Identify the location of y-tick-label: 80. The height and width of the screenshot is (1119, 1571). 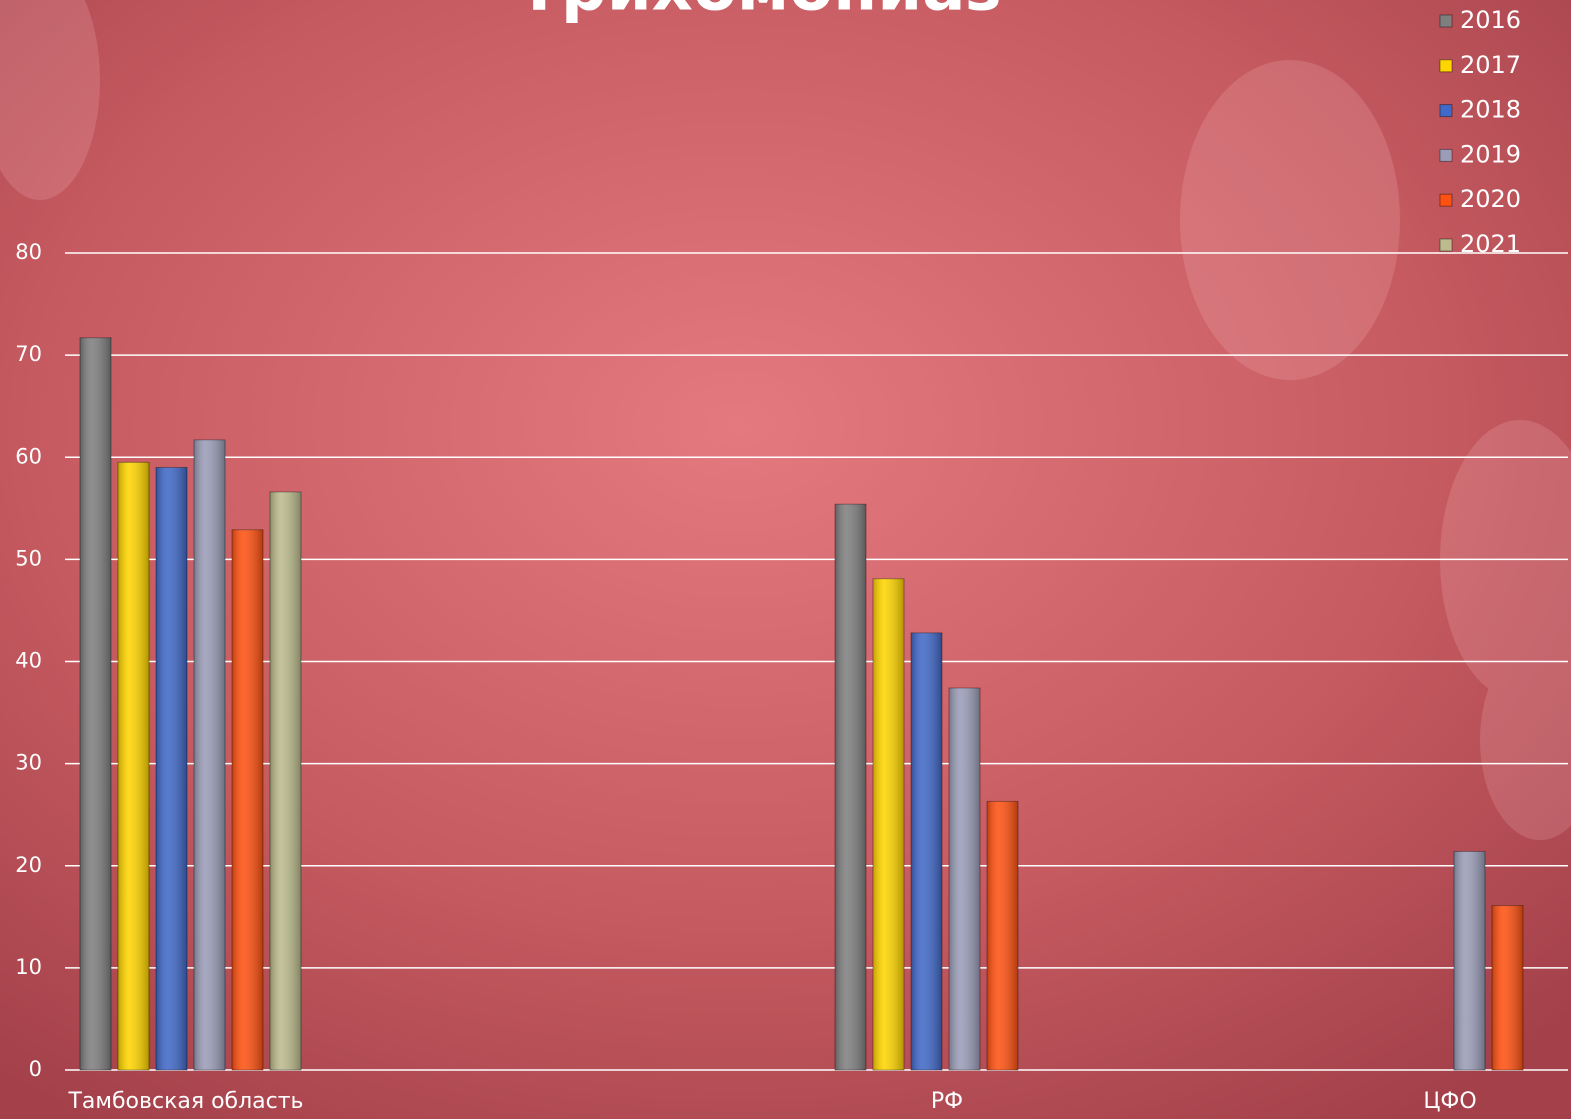
(28, 252).